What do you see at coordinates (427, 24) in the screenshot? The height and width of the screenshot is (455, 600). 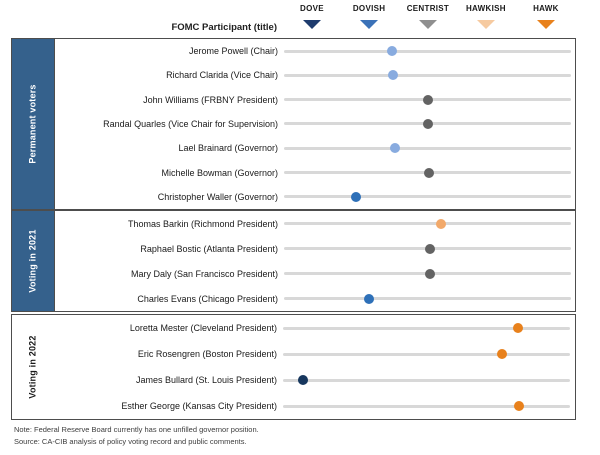 I see `centrist-triangle-icon` at bounding box center [427, 24].